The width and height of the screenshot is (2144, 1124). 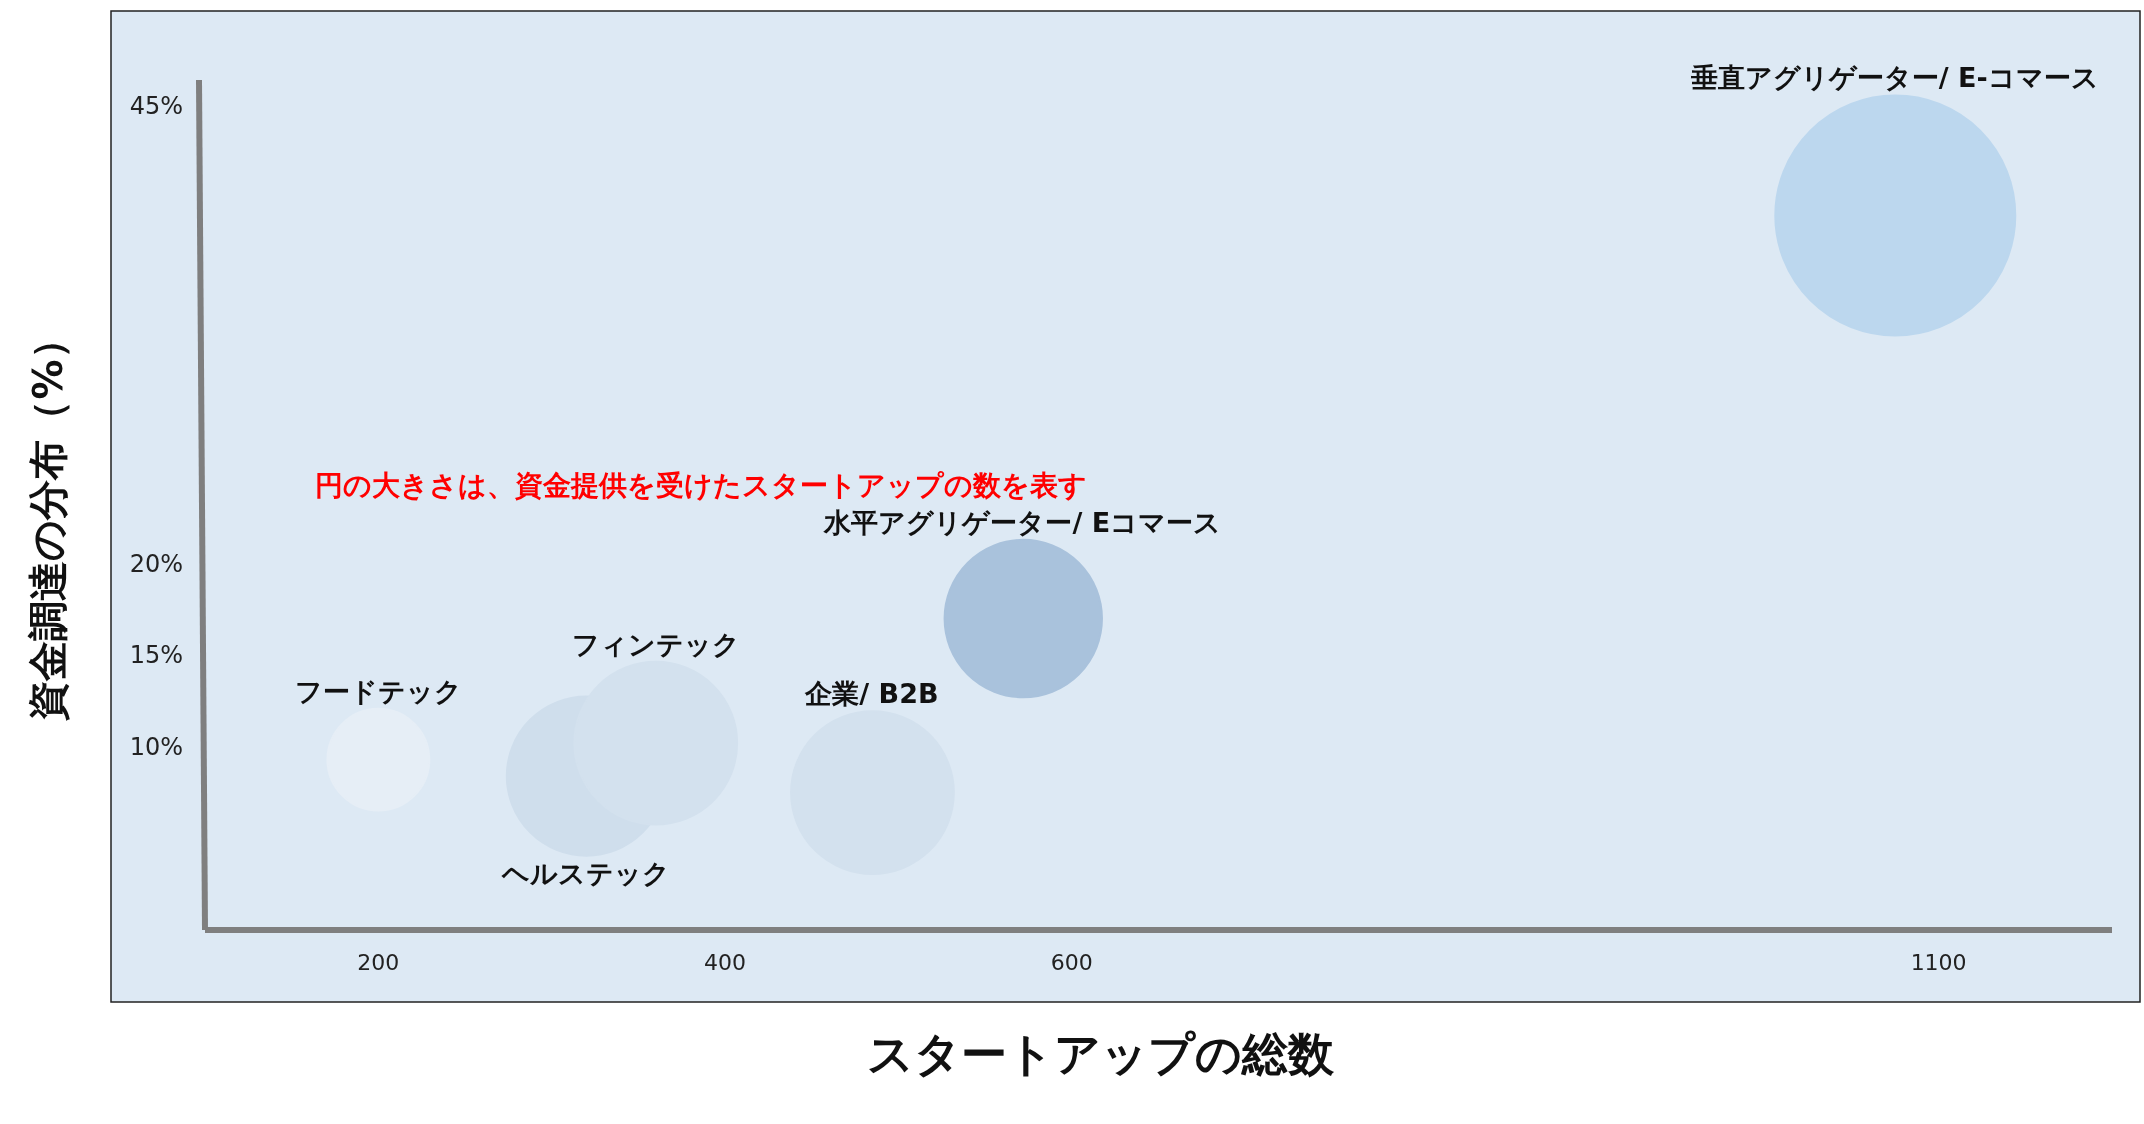 What do you see at coordinates (1894, 78) in the screenshot?
I see `series-label: 垂直アグリゲーター/ E-コマース` at bounding box center [1894, 78].